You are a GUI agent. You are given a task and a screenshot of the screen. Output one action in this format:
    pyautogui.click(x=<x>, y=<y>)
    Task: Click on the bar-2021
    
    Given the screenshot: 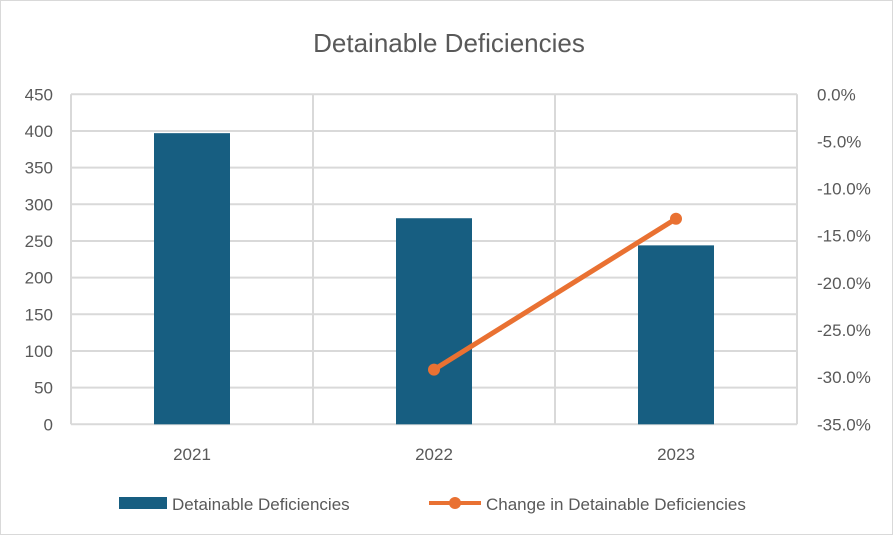 What is the action you would take?
    pyautogui.click(x=192, y=279)
    